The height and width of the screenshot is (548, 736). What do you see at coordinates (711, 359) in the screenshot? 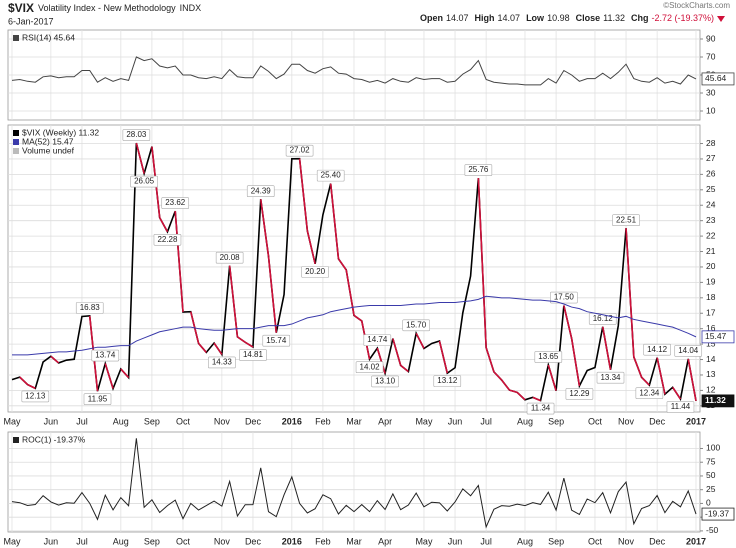
I see `y-tick-label: 14` at bounding box center [711, 359].